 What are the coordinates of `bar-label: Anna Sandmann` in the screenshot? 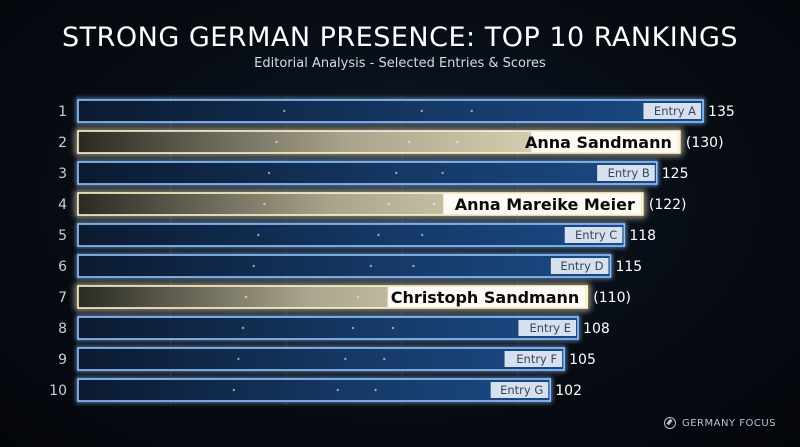 It's located at (598, 142).